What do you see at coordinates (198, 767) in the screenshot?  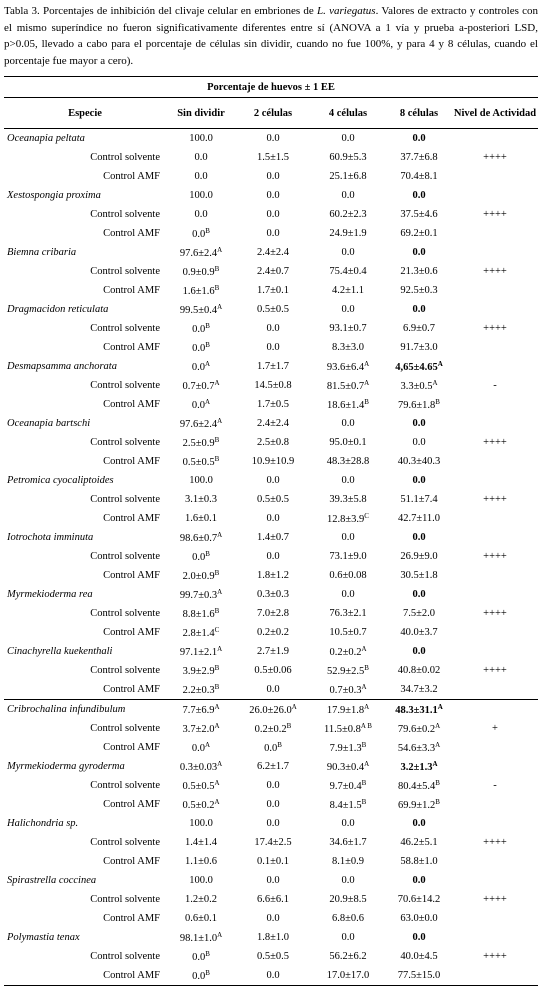 I see `cell-value: 0.3±0.03` at bounding box center [198, 767].